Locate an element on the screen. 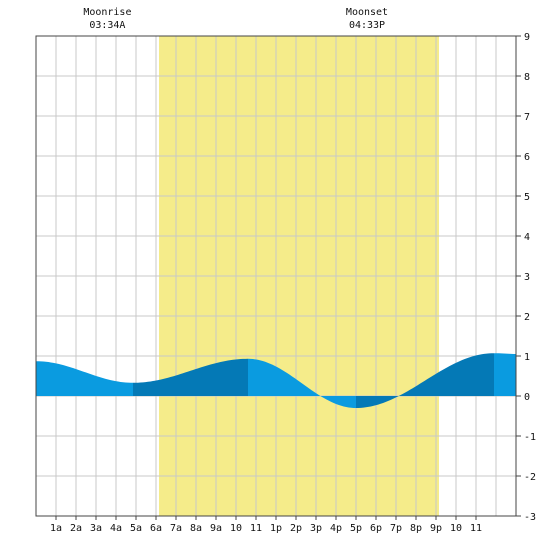 This screenshot has height=550, width=550. x-tick-label: 8p is located at coordinates (416, 528).